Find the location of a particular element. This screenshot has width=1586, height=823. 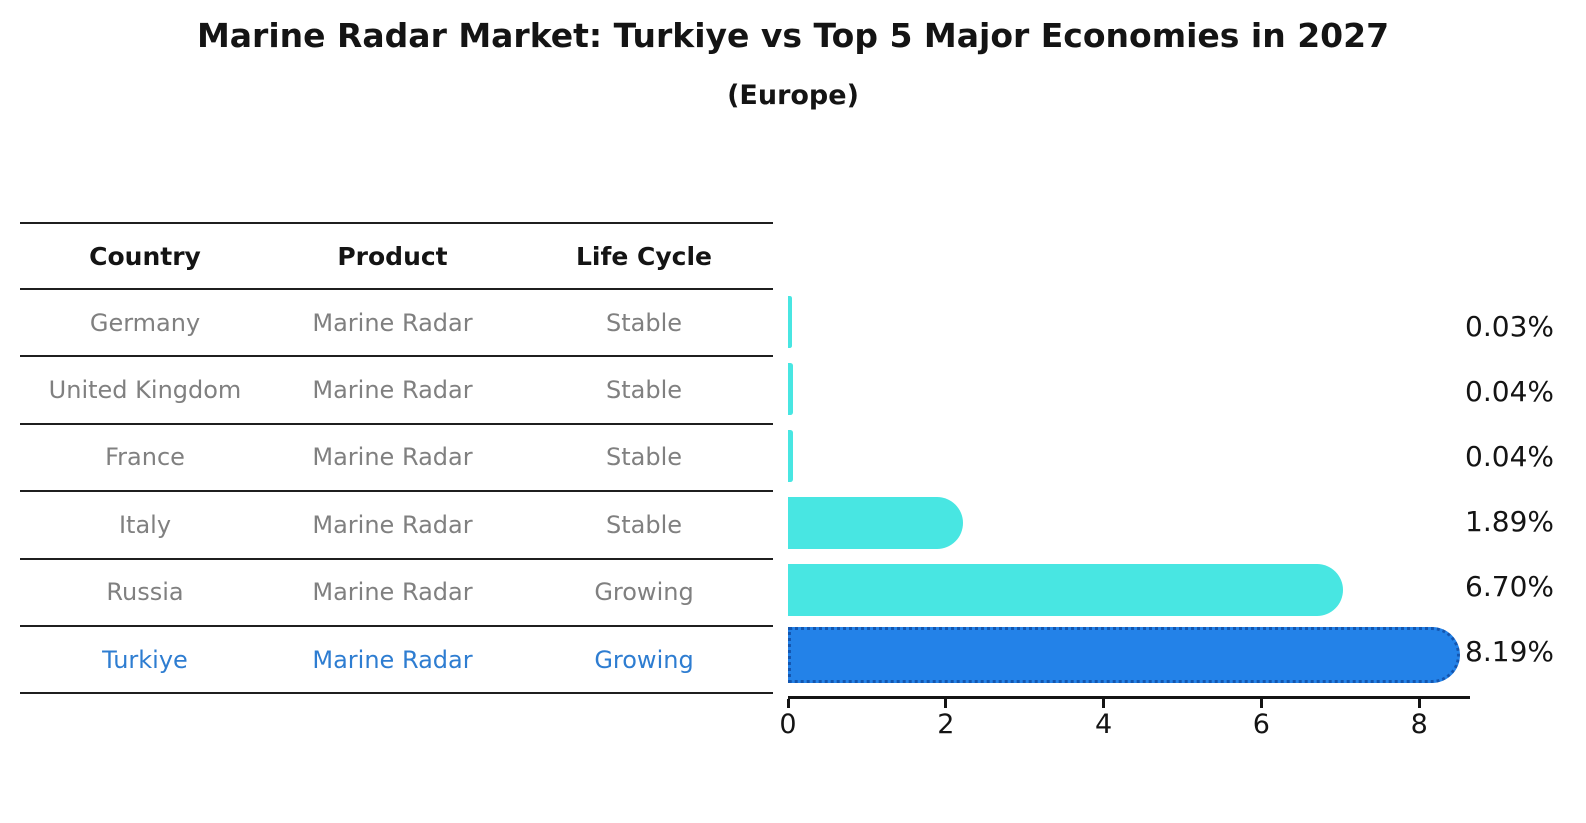

tick-label: 4 is located at coordinates (1104, 724).